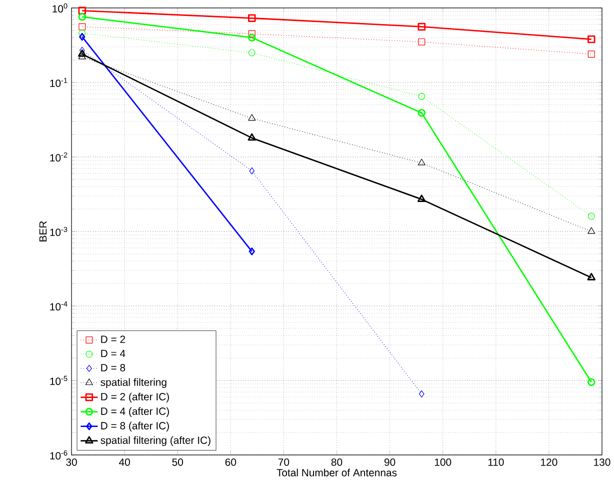 Image resolution: width=614 pixels, height=503 pixels. What do you see at coordinates (443, 462) in the screenshot?
I see `x-tick-label: 100` at bounding box center [443, 462].